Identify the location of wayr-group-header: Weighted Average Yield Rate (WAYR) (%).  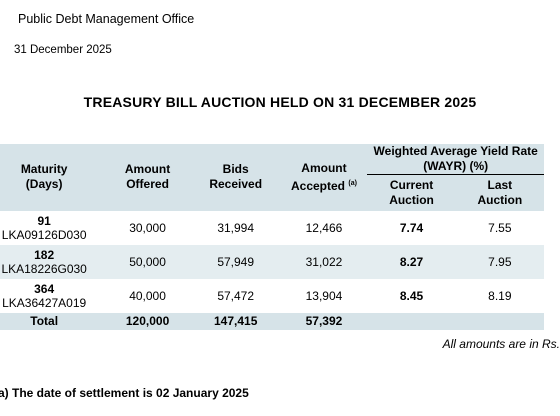
(455, 159).